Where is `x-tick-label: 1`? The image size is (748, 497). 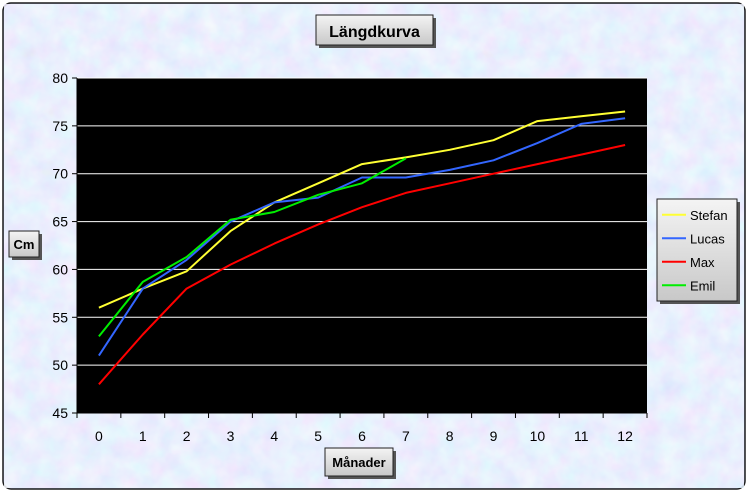 x-tick-label: 1 is located at coordinates (143, 436).